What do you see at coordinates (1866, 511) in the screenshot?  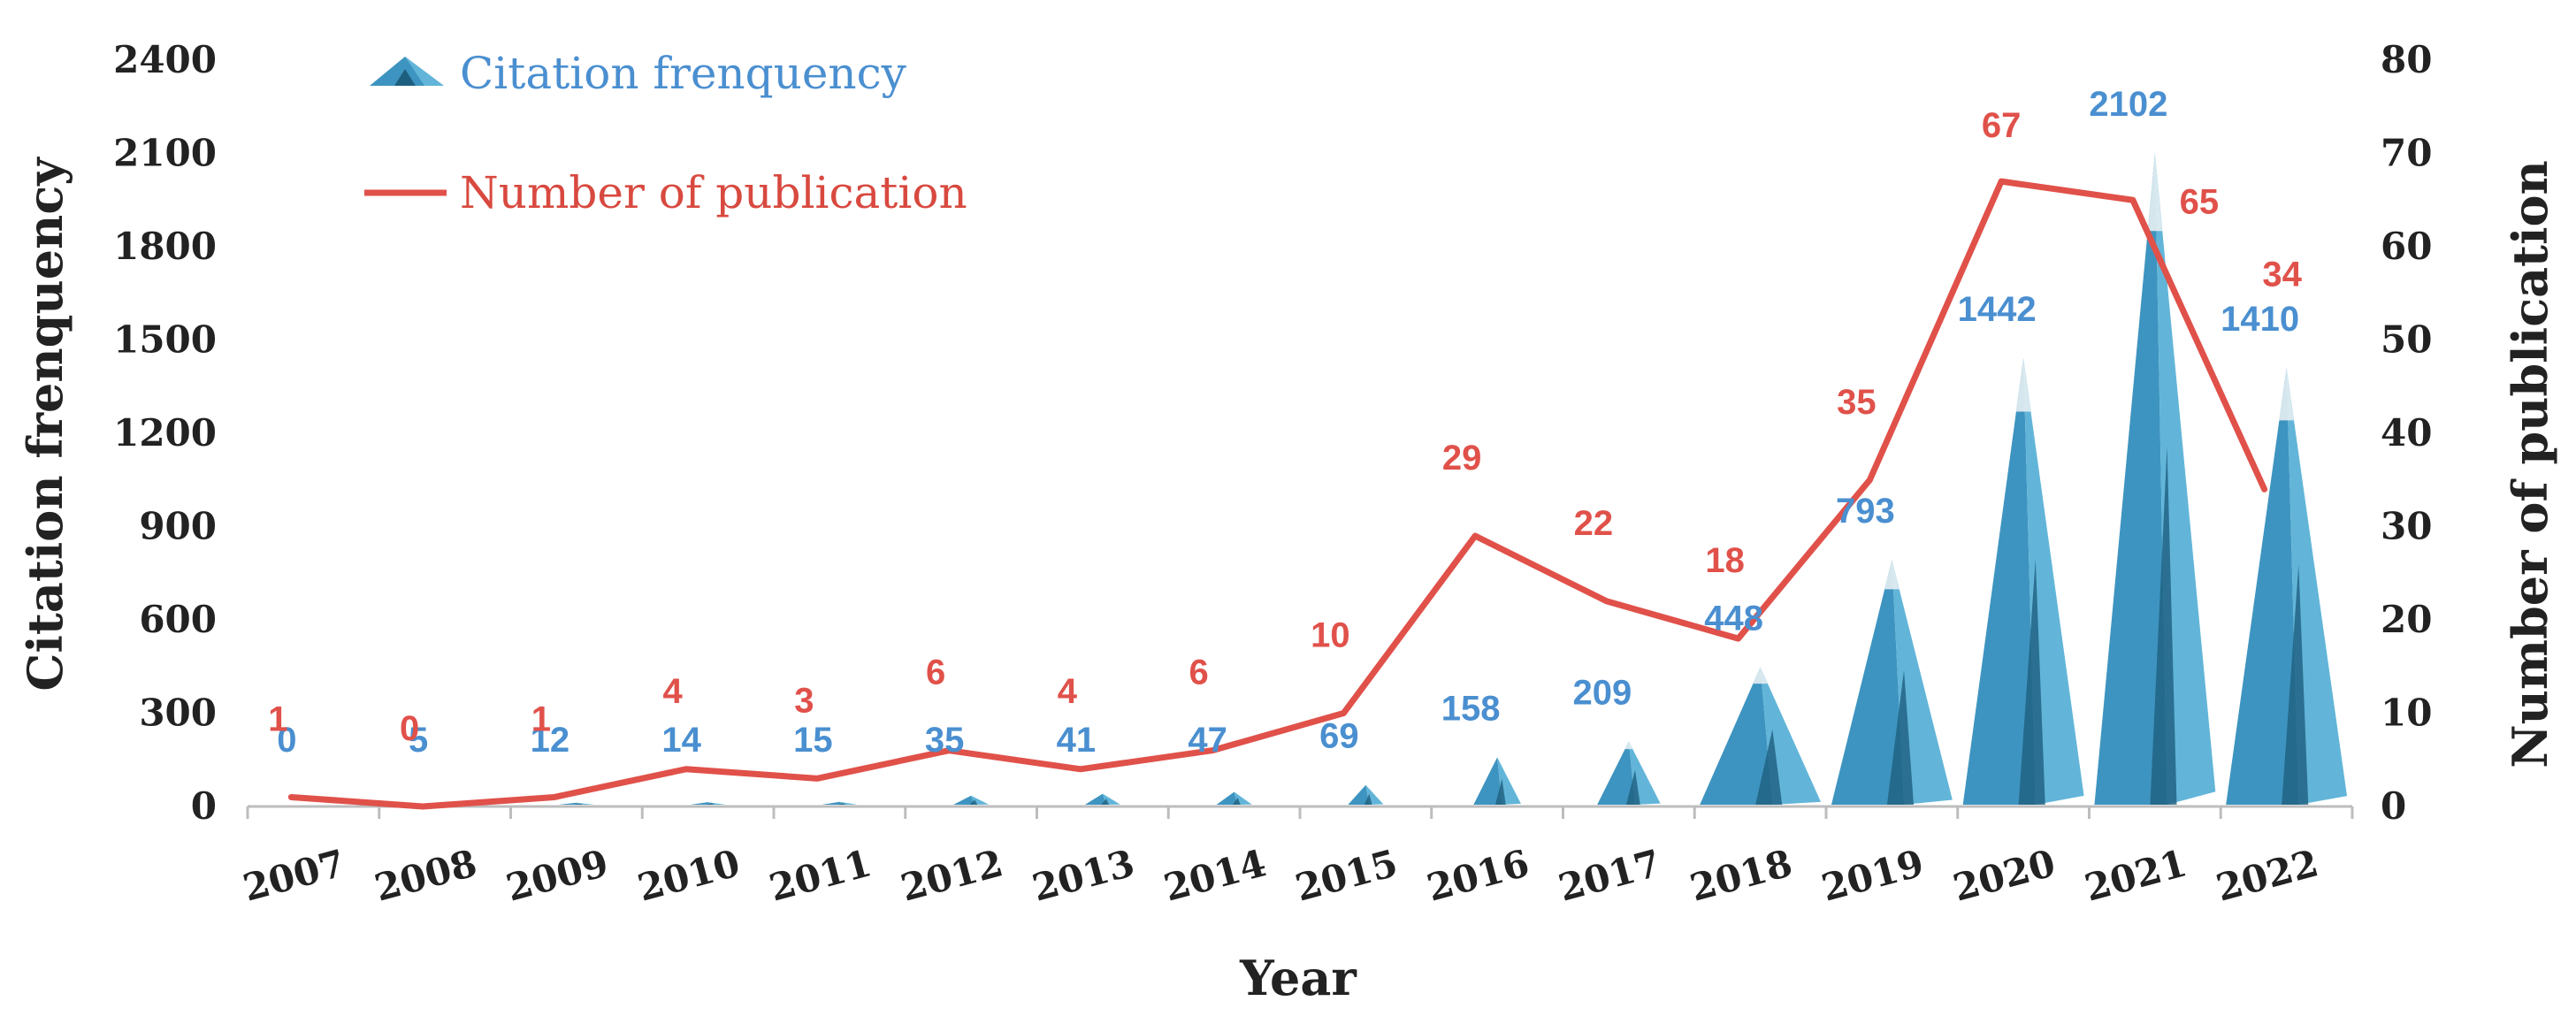 I see `citation-data-label: 793` at bounding box center [1866, 511].